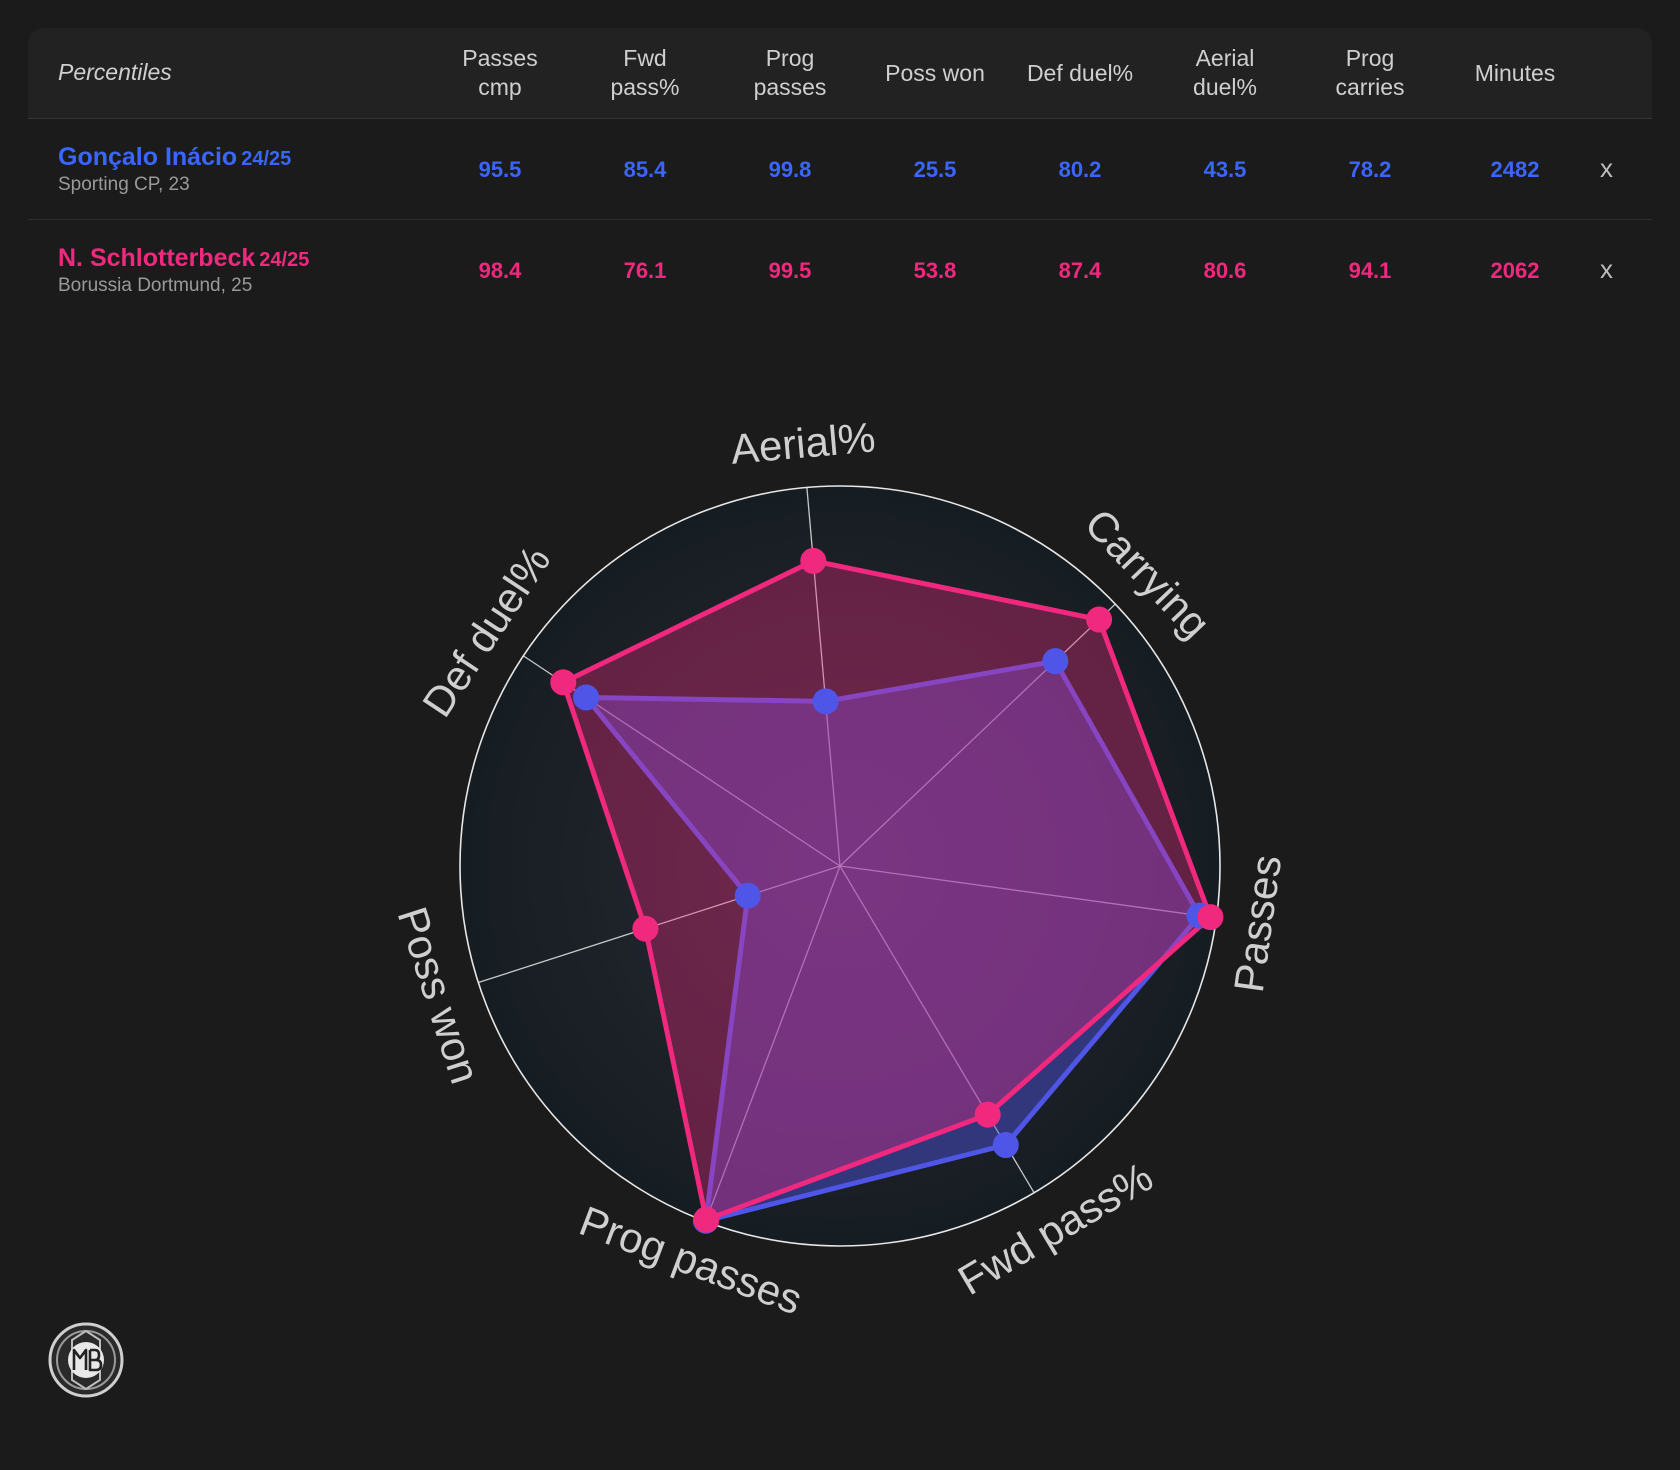 The image size is (1680, 1470). I want to click on table-cell: 95.5, so click(500, 169).